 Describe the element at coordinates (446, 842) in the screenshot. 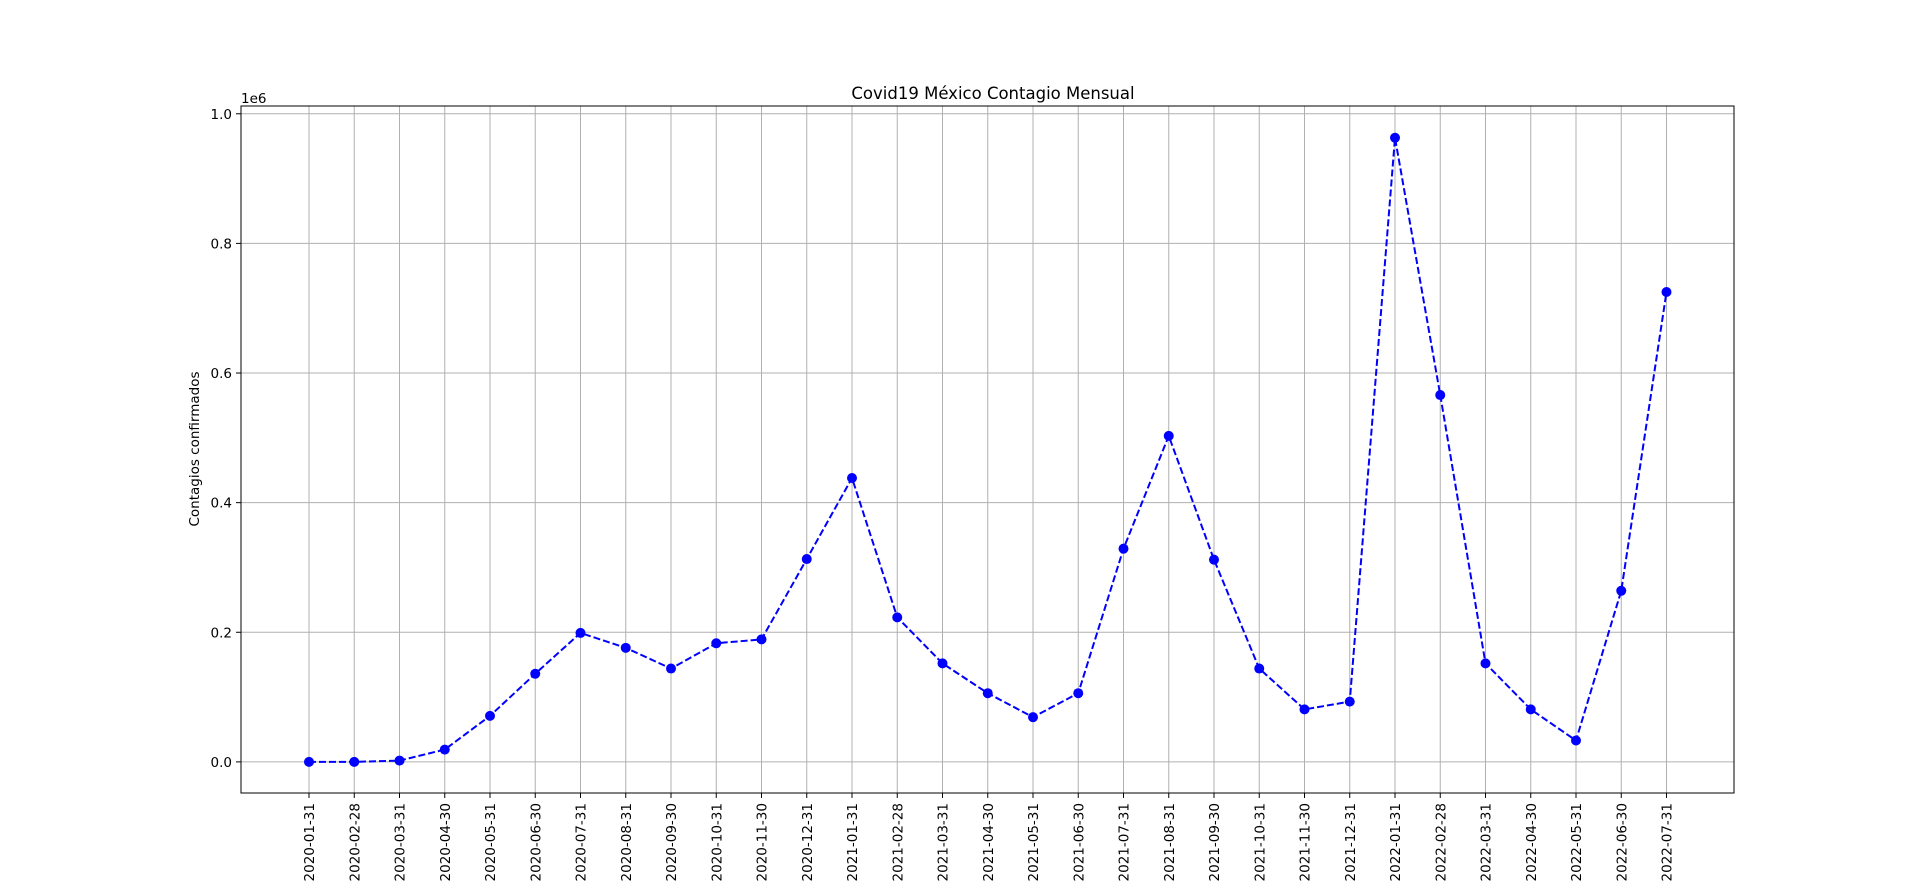

I see `x-tick-label: 2020-04-30` at that location.